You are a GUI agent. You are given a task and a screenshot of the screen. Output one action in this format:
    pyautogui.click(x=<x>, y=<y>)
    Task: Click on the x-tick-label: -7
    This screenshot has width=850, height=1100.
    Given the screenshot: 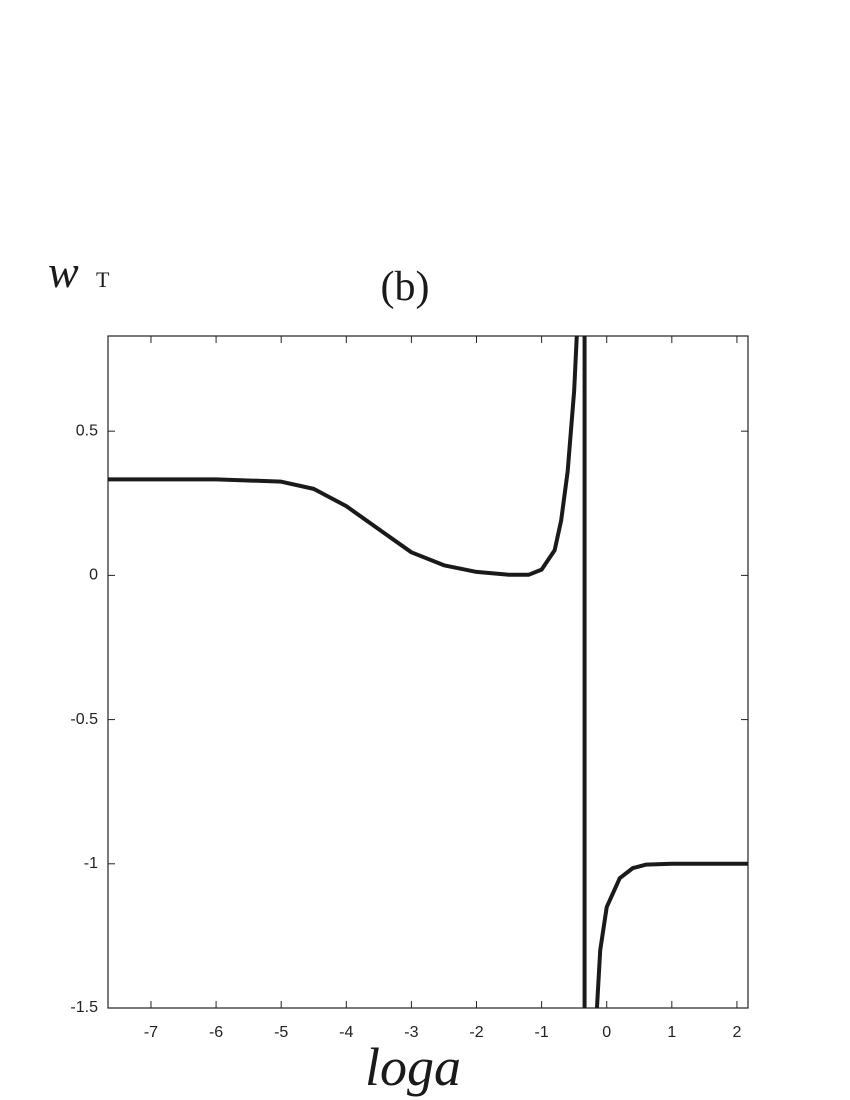 What is the action you would take?
    pyautogui.click(x=151, y=1032)
    